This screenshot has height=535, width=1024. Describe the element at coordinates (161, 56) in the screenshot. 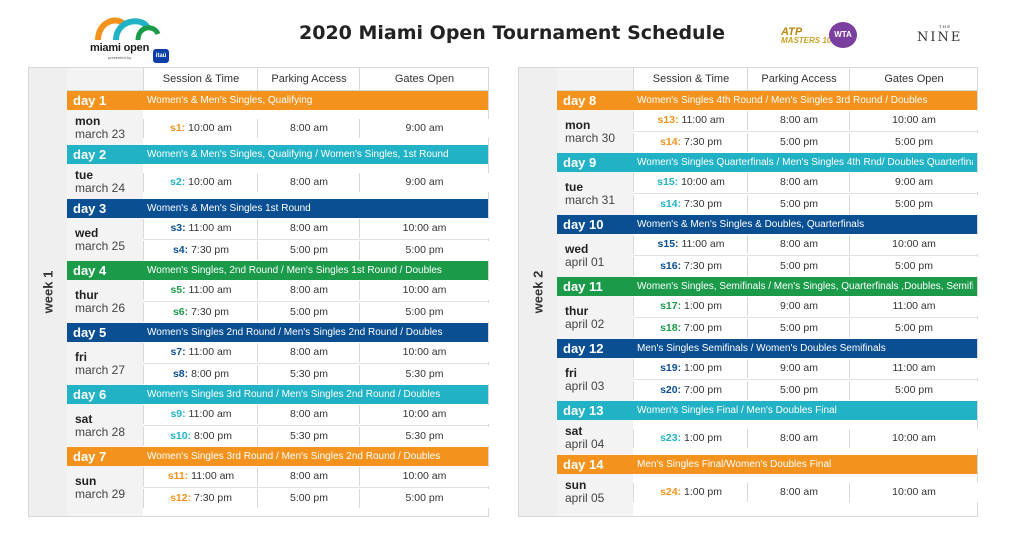

I see `itau-logo: itaú` at that location.